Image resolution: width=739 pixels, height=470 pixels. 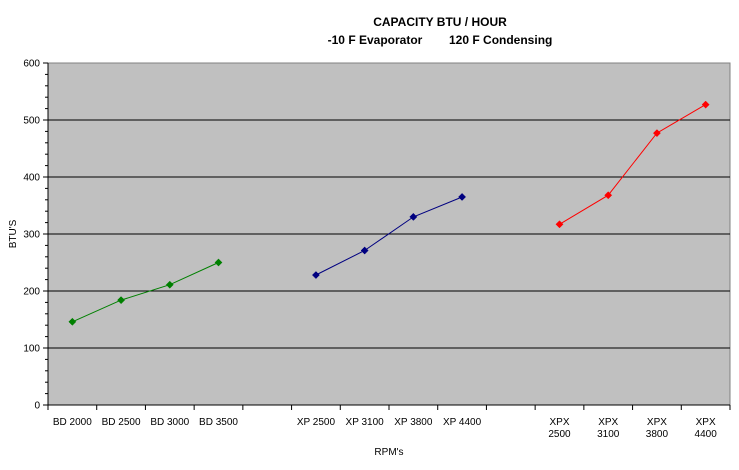 What do you see at coordinates (608, 434) in the screenshot?
I see `x-tick-label: 3100` at bounding box center [608, 434].